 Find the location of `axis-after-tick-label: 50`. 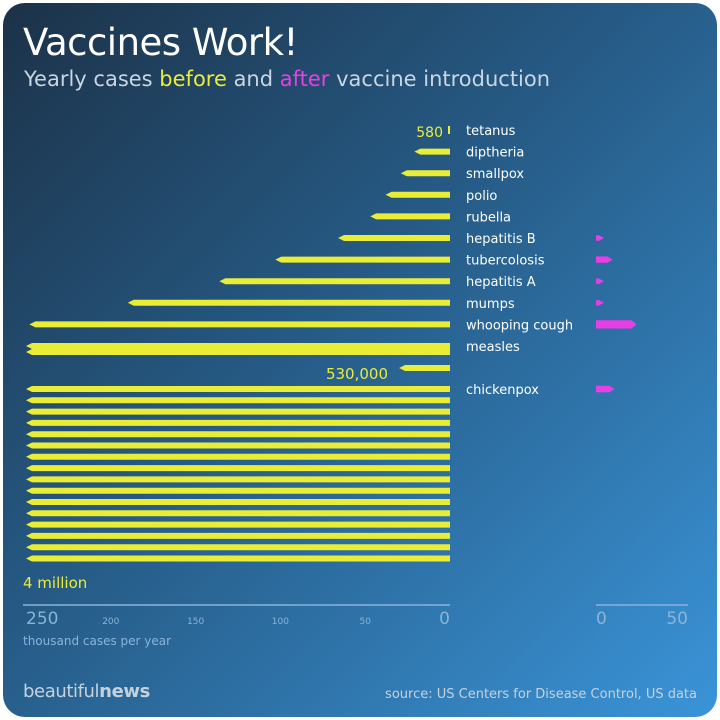

axis-after-tick-label: 50 is located at coordinates (677, 619).